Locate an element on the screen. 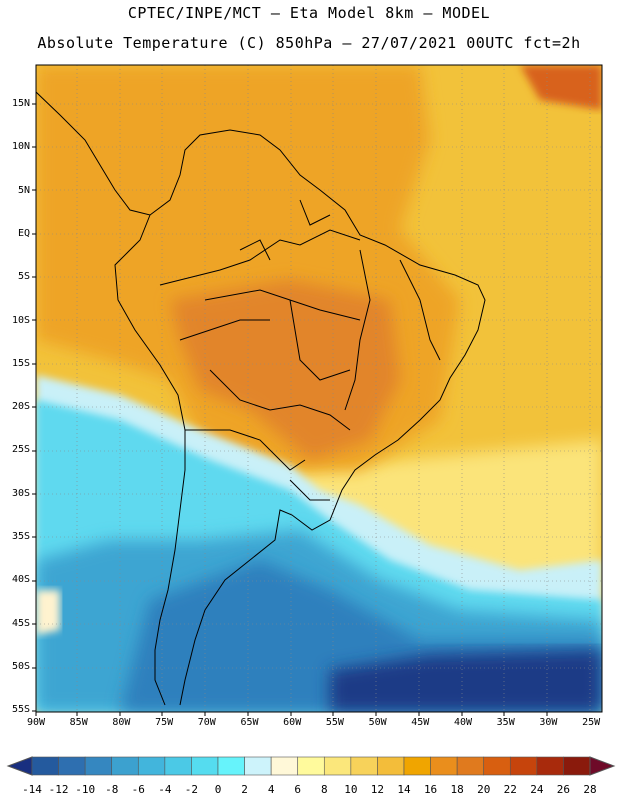 This screenshot has height=800, width=618. lat-label: 10N is located at coordinates (20, 147).